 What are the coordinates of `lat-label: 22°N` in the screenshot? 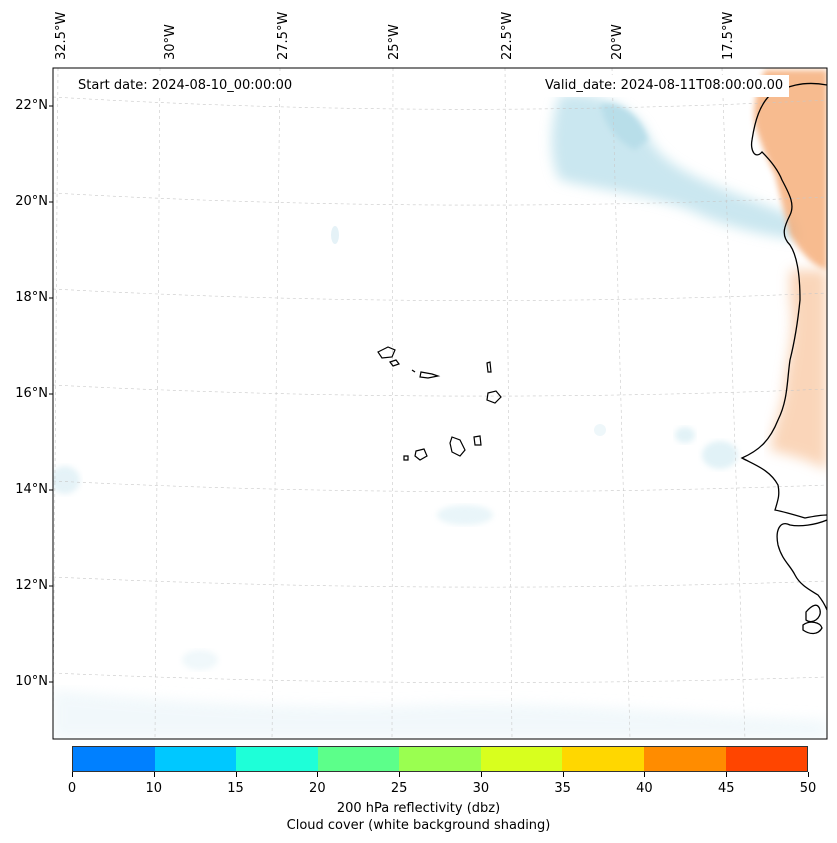 It's located at (31, 105).